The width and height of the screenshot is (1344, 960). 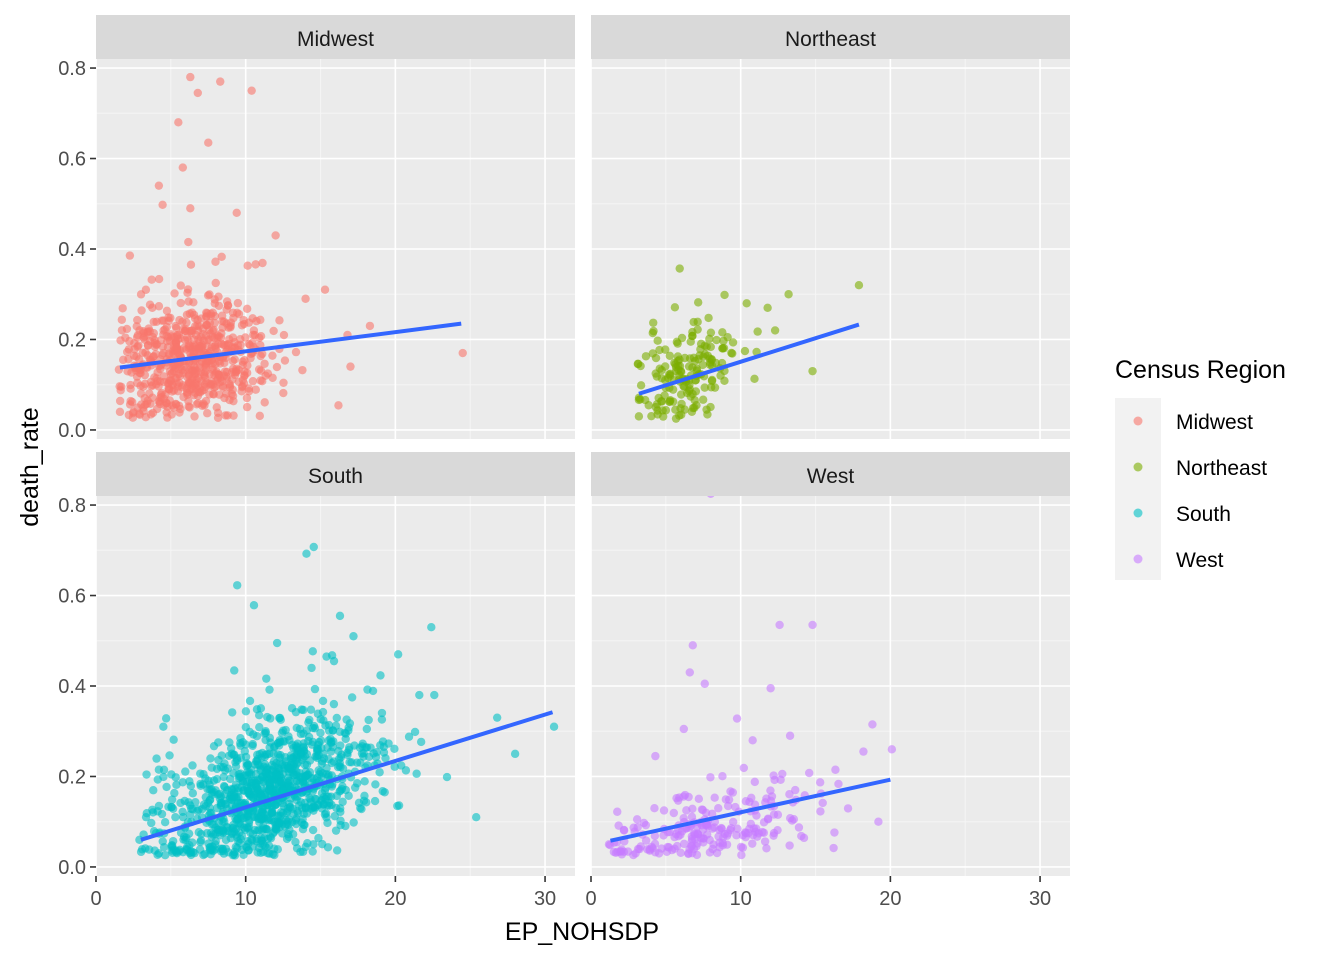 I want to click on legend-key-west, so click(x=1138, y=559).